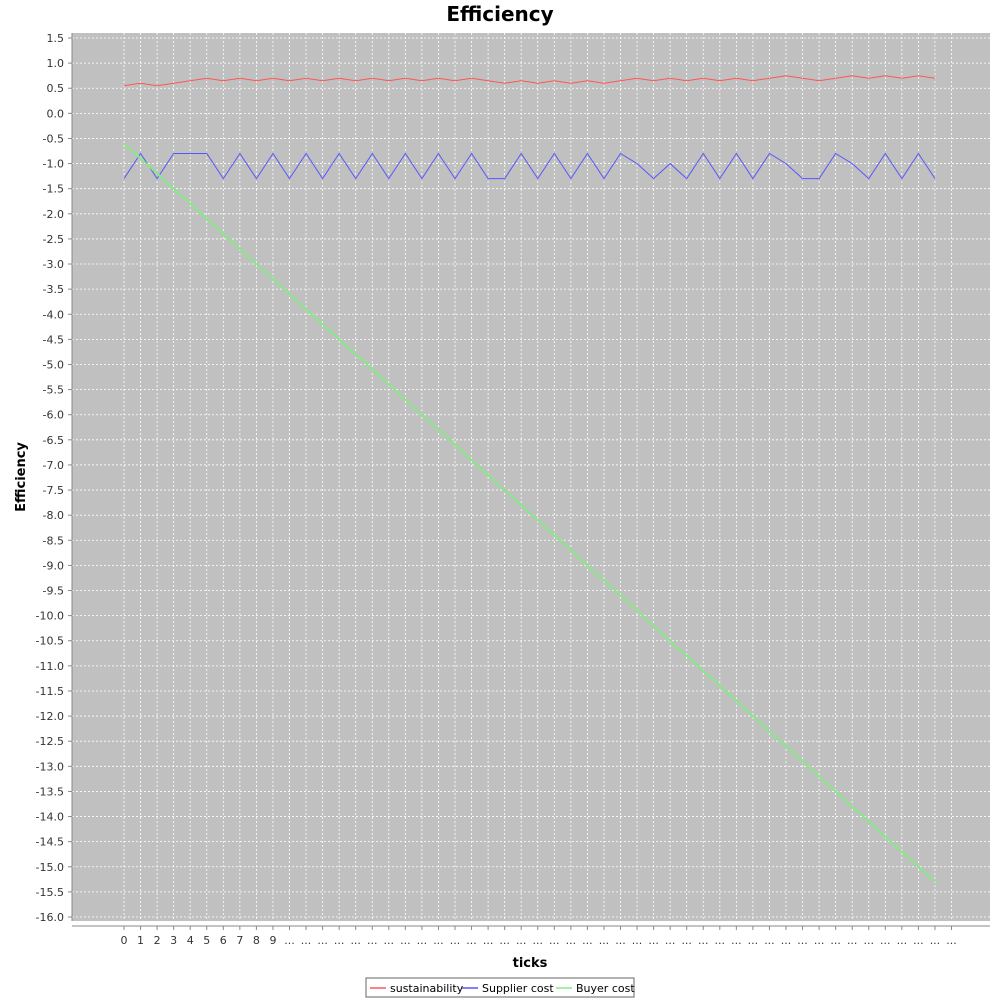 The image size is (1000, 1000). I want to click on y-tick-label: -13.0, so click(50, 766).